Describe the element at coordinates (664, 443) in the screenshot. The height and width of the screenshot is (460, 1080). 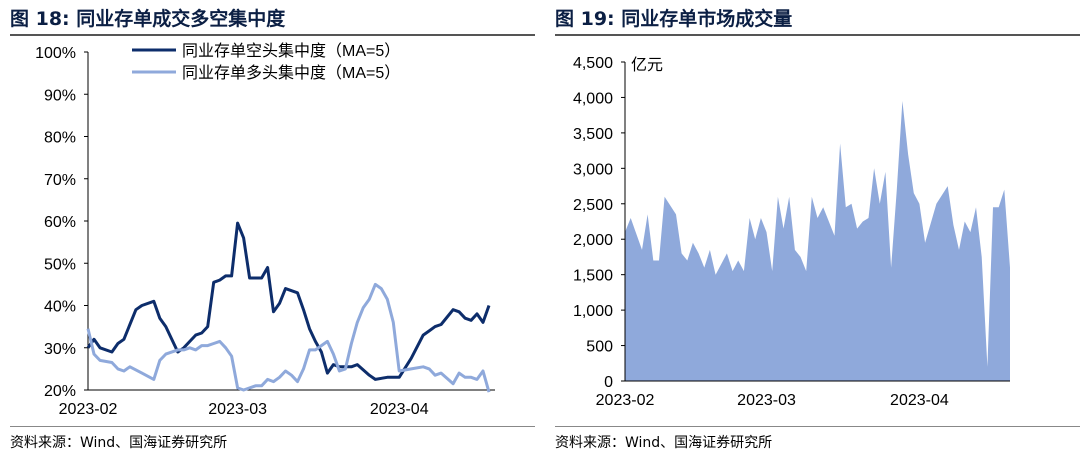
I see `figure-19-source: 资料来源：Wind、国海证券研究所` at that location.